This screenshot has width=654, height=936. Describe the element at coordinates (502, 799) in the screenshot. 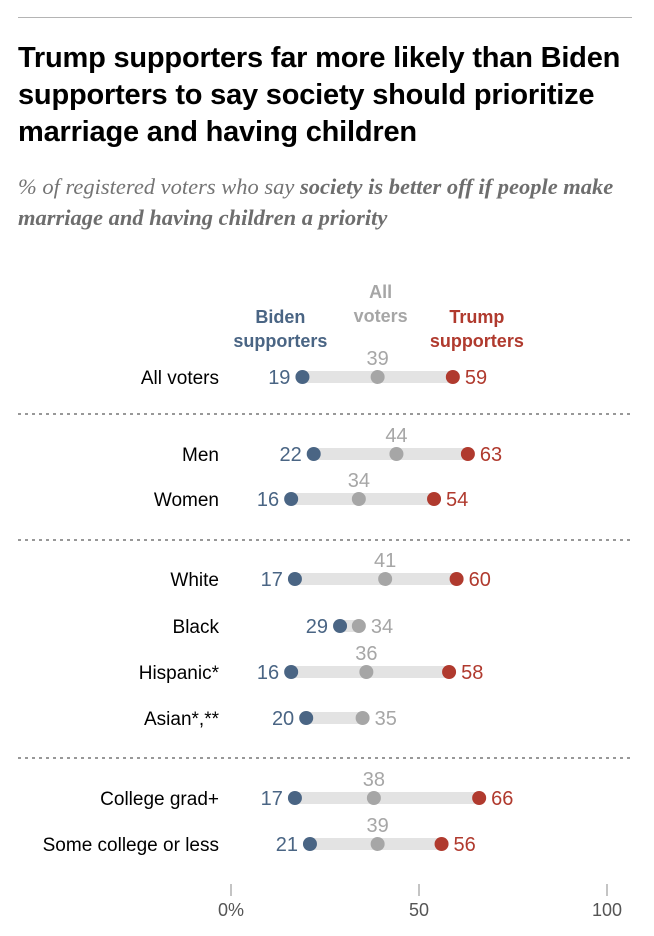

I see `trump-value: 66` at that location.